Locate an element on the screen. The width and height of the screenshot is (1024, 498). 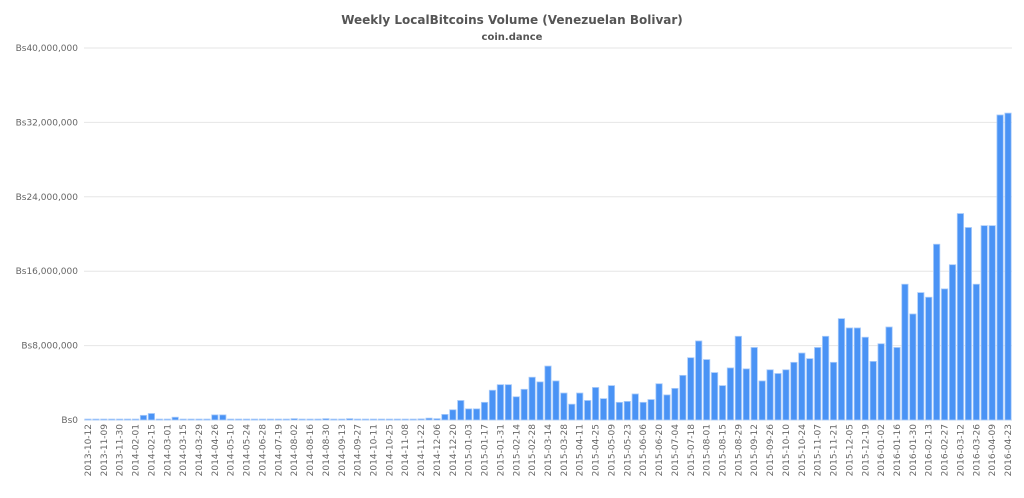
x-tick-label: 2015-01-17 is located at coordinates (486, 450).